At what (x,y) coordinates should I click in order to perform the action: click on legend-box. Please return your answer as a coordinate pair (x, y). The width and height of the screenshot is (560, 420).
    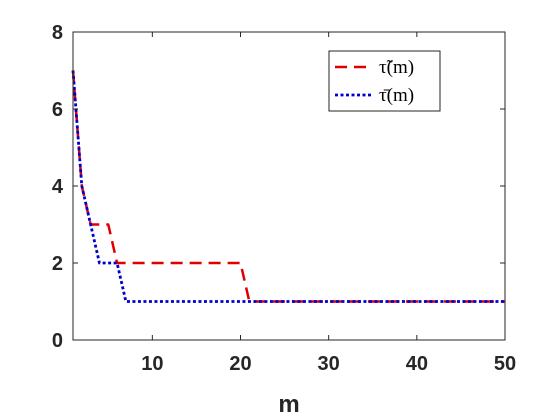
    Looking at the image, I should click on (384, 81).